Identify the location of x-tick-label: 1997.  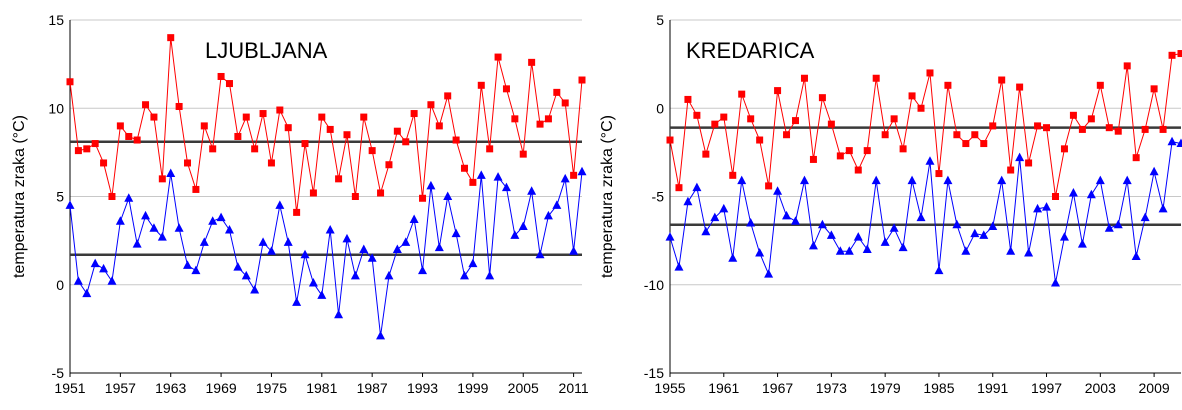
(1046, 388).